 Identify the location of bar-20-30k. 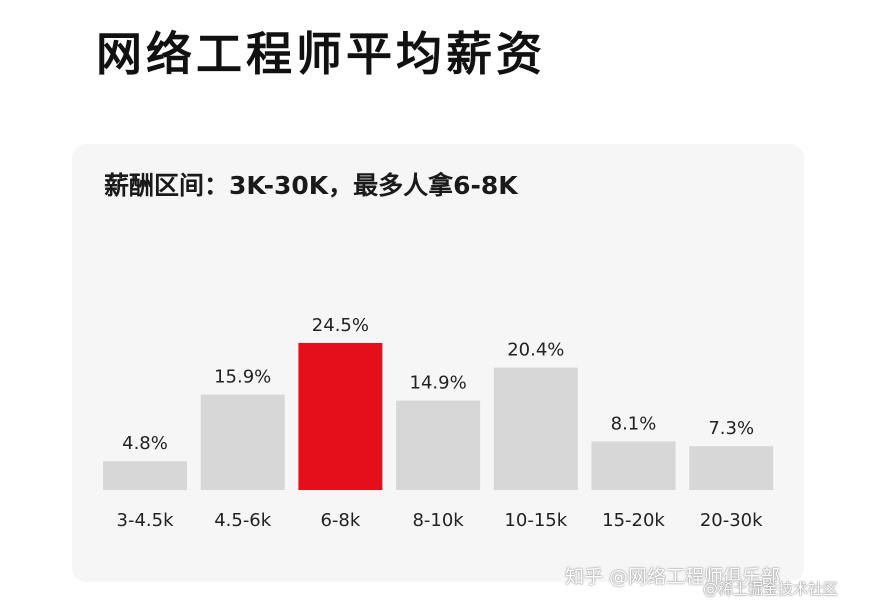
(731, 468).